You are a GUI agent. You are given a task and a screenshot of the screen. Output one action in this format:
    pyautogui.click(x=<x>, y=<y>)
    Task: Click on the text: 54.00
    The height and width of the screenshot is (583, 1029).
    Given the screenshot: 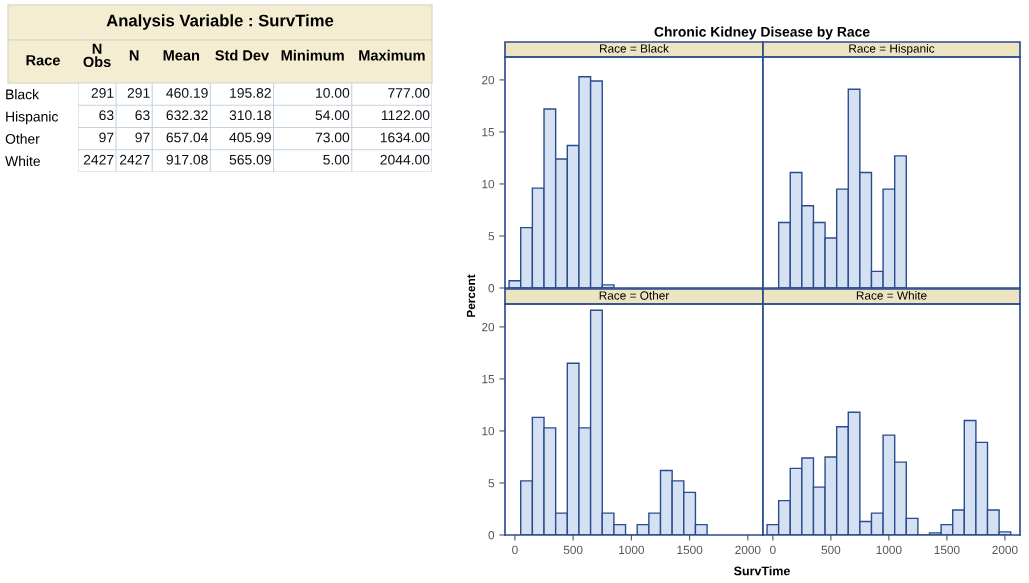 What is the action you would take?
    pyautogui.click(x=332, y=115)
    